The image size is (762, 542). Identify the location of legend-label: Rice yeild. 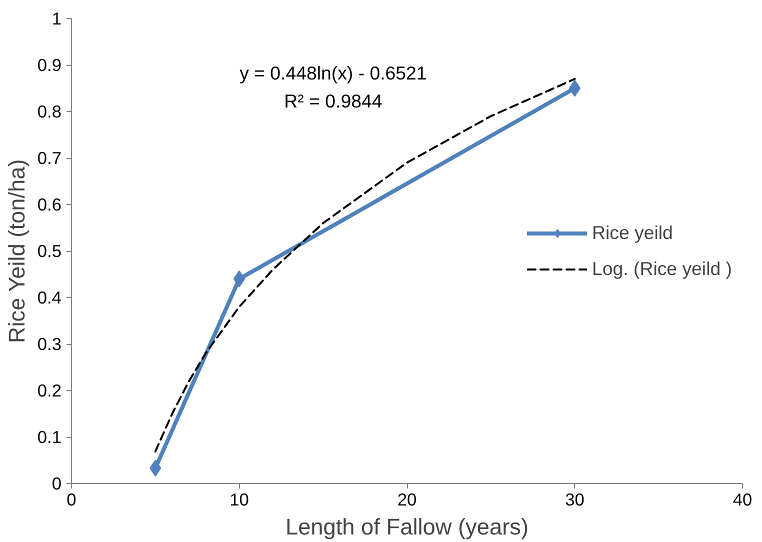
(632, 233).